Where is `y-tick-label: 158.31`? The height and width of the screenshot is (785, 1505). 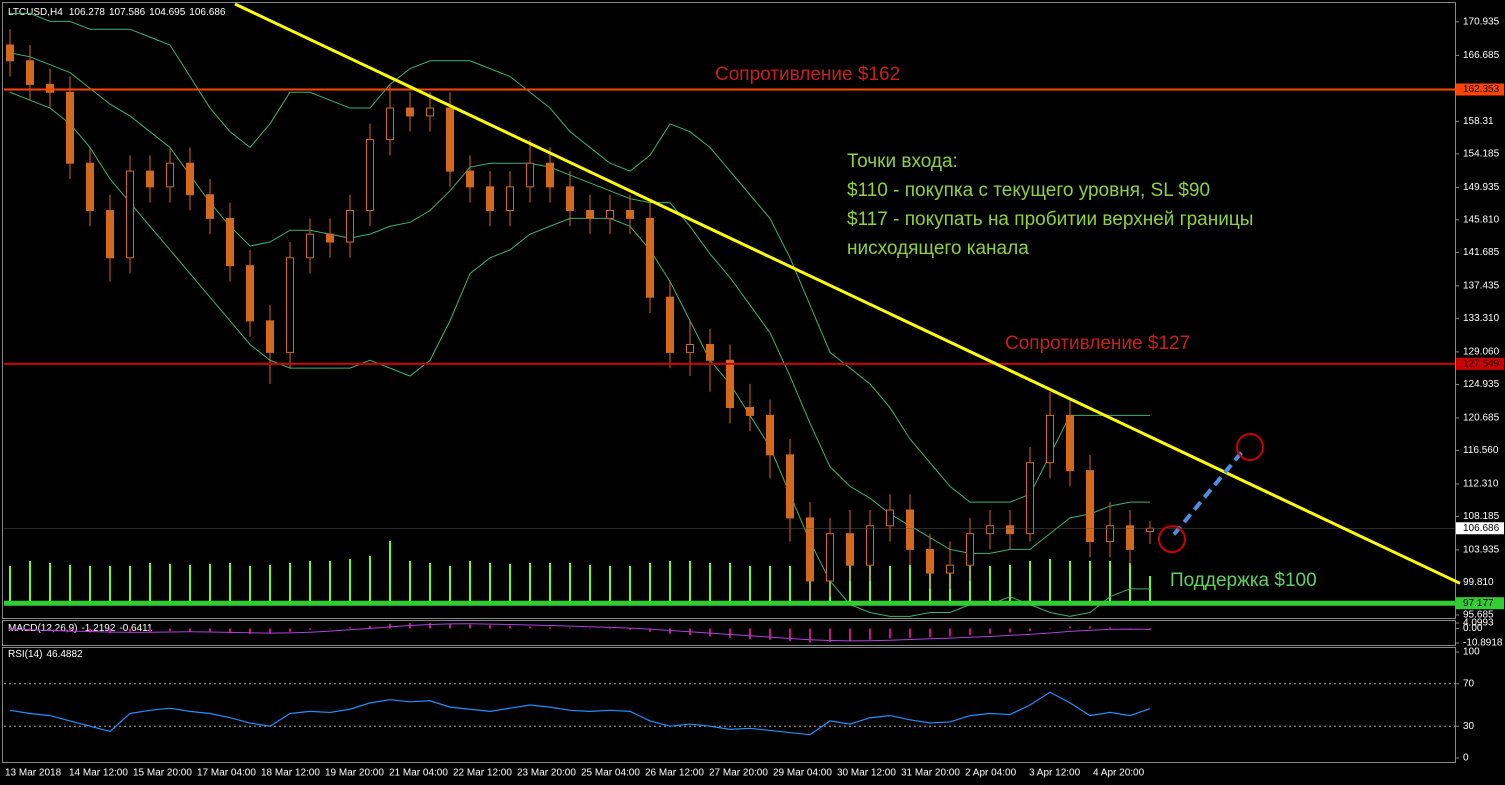
y-tick-label: 158.31 is located at coordinates (1478, 121).